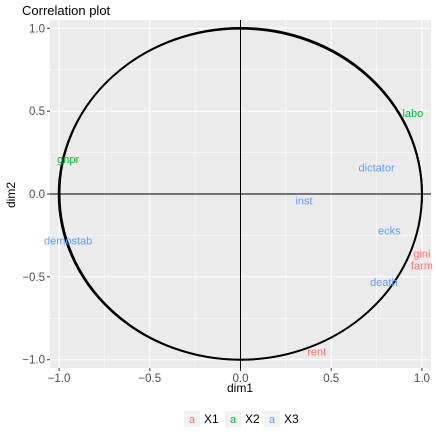 This screenshot has width=436, height=441. What do you see at coordinates (384, 283) in the screenshot?
I see `variable-label-death: death` at bounding box center [384, 283].